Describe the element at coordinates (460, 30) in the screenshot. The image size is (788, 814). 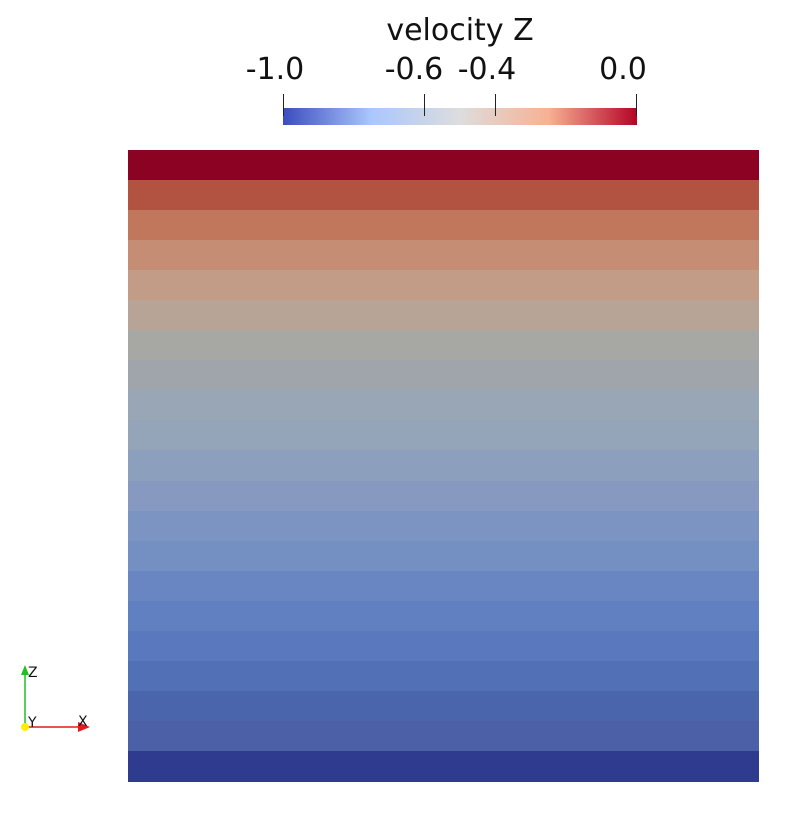
I see `colorbar-title: velocity Z` at that location.